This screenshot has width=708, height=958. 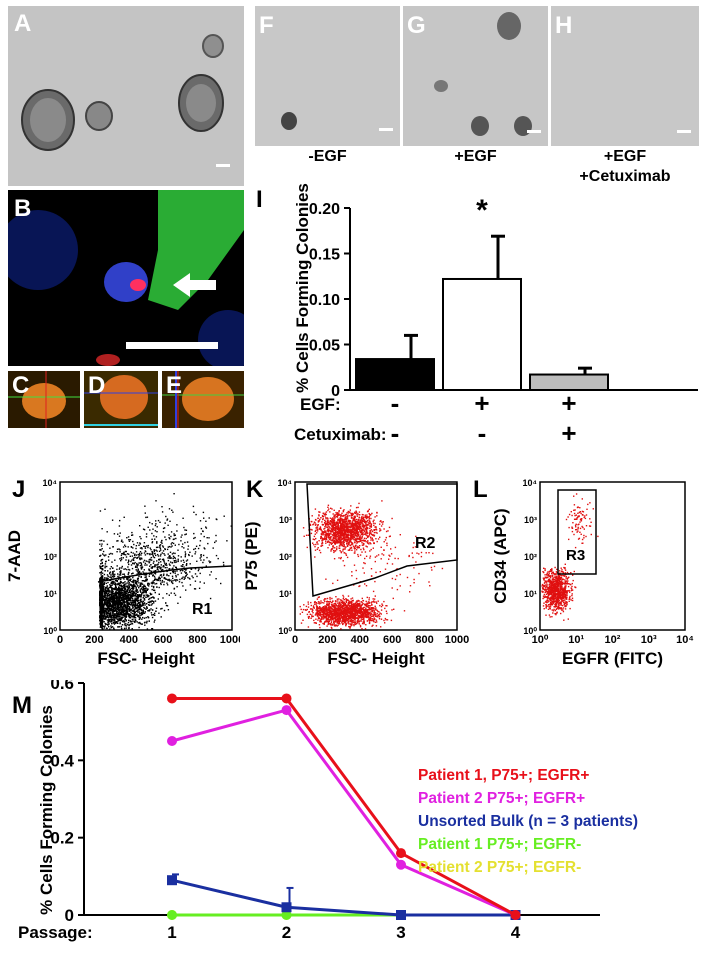 What do you see at coordinates (302, 288) in the screenshot?
I see `panel-i-ylabel: % Cells Forming Colonies` at bounding box center [302, 288].